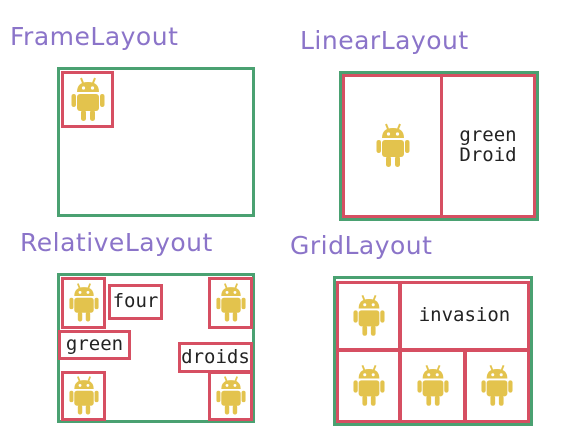 This screenshot has width=569, height=437. I want to click on relative-layout-label-four: four, so click(135, 301).